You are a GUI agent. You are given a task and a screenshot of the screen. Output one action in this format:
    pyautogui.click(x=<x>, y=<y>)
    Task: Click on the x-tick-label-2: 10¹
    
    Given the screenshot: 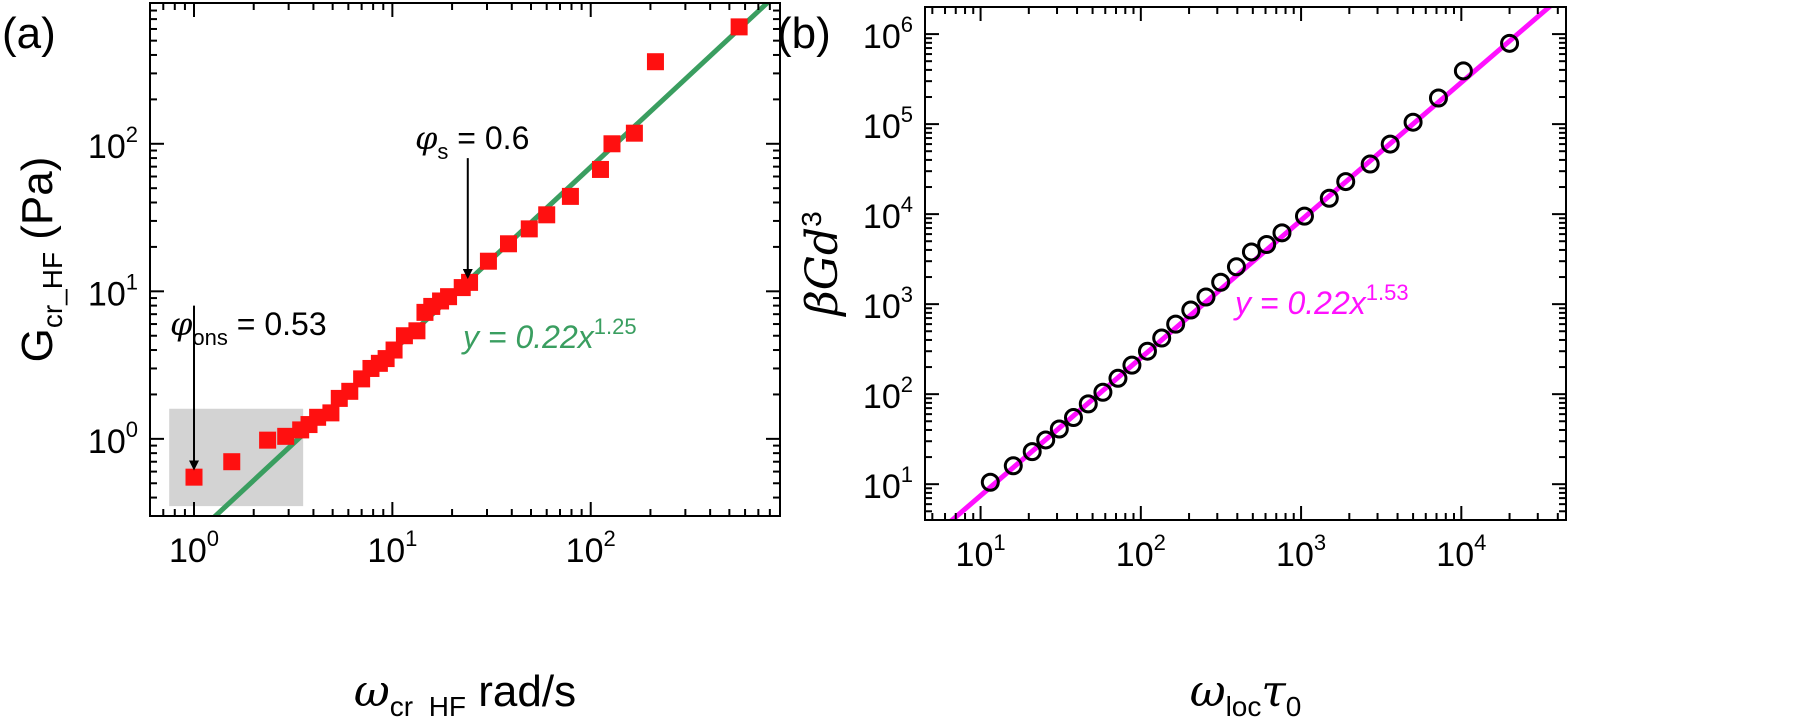 What is the action you would take?
    pyautogui.click(x=392, y=548)
    